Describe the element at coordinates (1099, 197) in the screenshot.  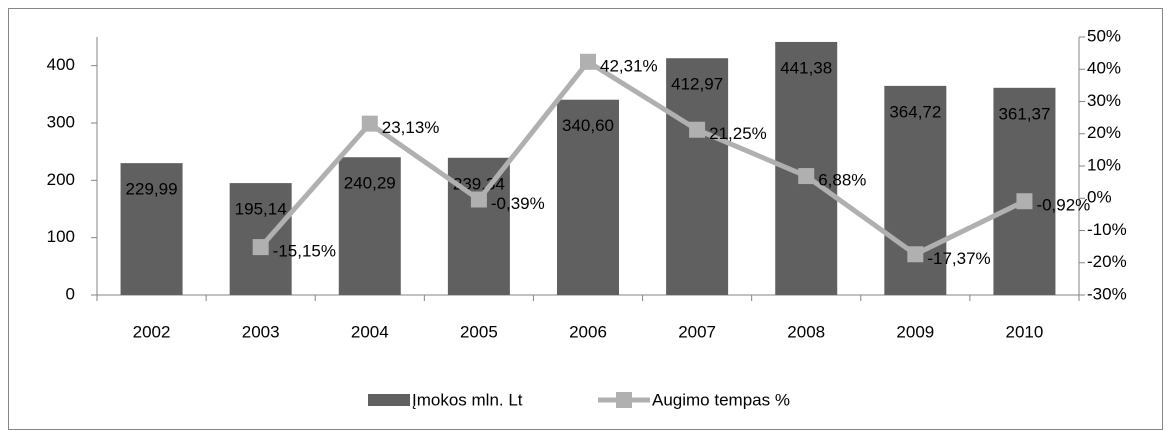
I see `y2-tick-label: 0%` at that location.